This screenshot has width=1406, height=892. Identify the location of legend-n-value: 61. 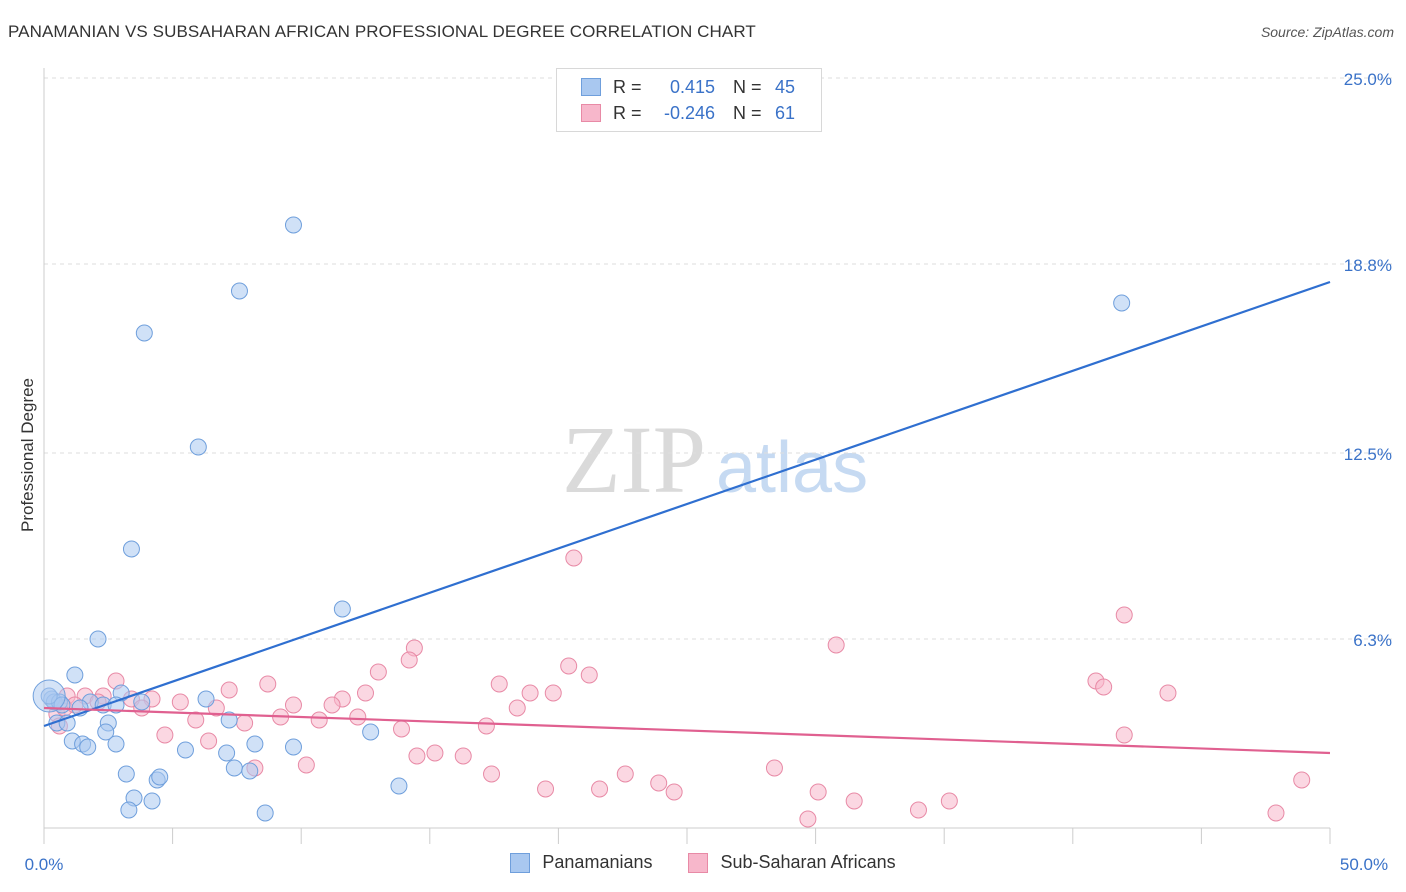
(784, 112).